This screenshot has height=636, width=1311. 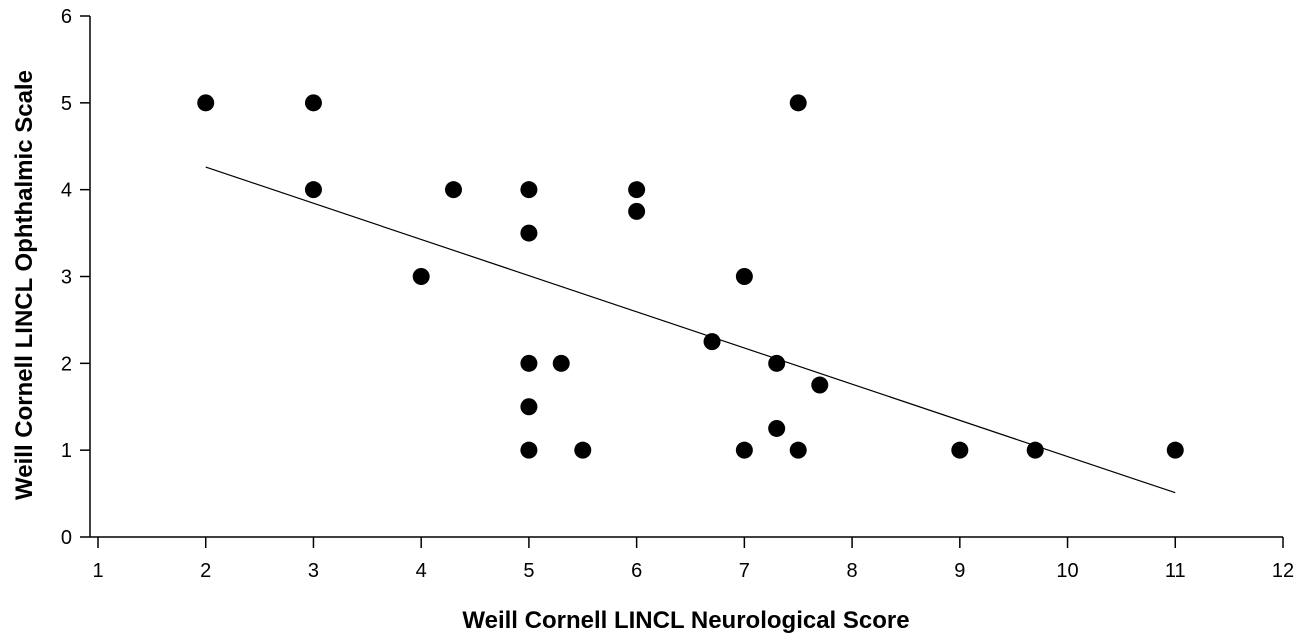 What do you see at coordinates (693, 559) in the screenshot?
I see `x-axis-ticks: 1 2 3 4 5 6 7 8 9 10 11 12` at bounding box center [693, 559].